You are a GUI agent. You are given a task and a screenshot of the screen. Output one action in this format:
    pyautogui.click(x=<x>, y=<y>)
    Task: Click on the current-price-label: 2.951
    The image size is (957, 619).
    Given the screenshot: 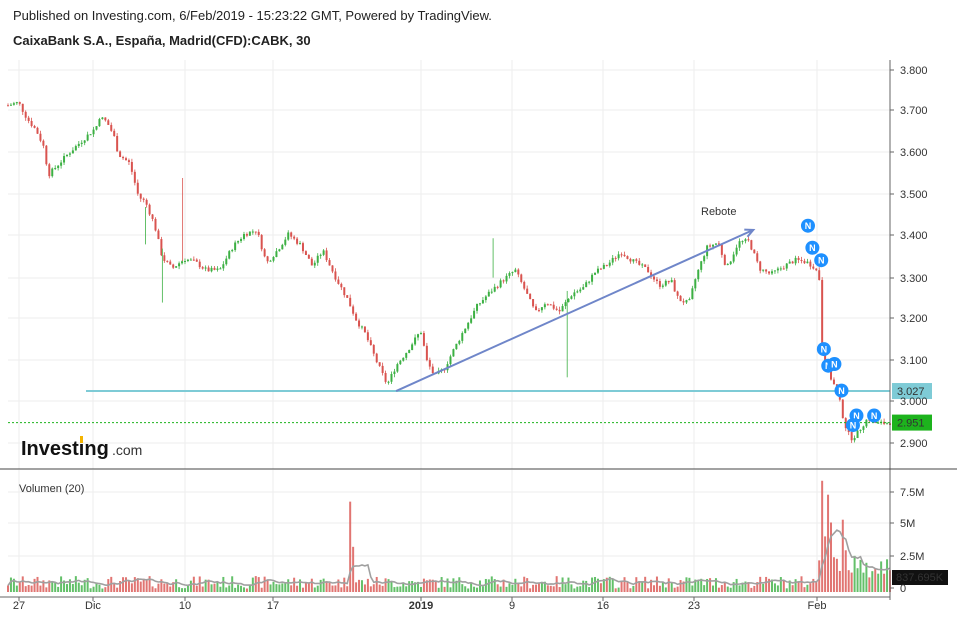 What is the action you would take?
    pyautogui.click(x=911, y=424)
    